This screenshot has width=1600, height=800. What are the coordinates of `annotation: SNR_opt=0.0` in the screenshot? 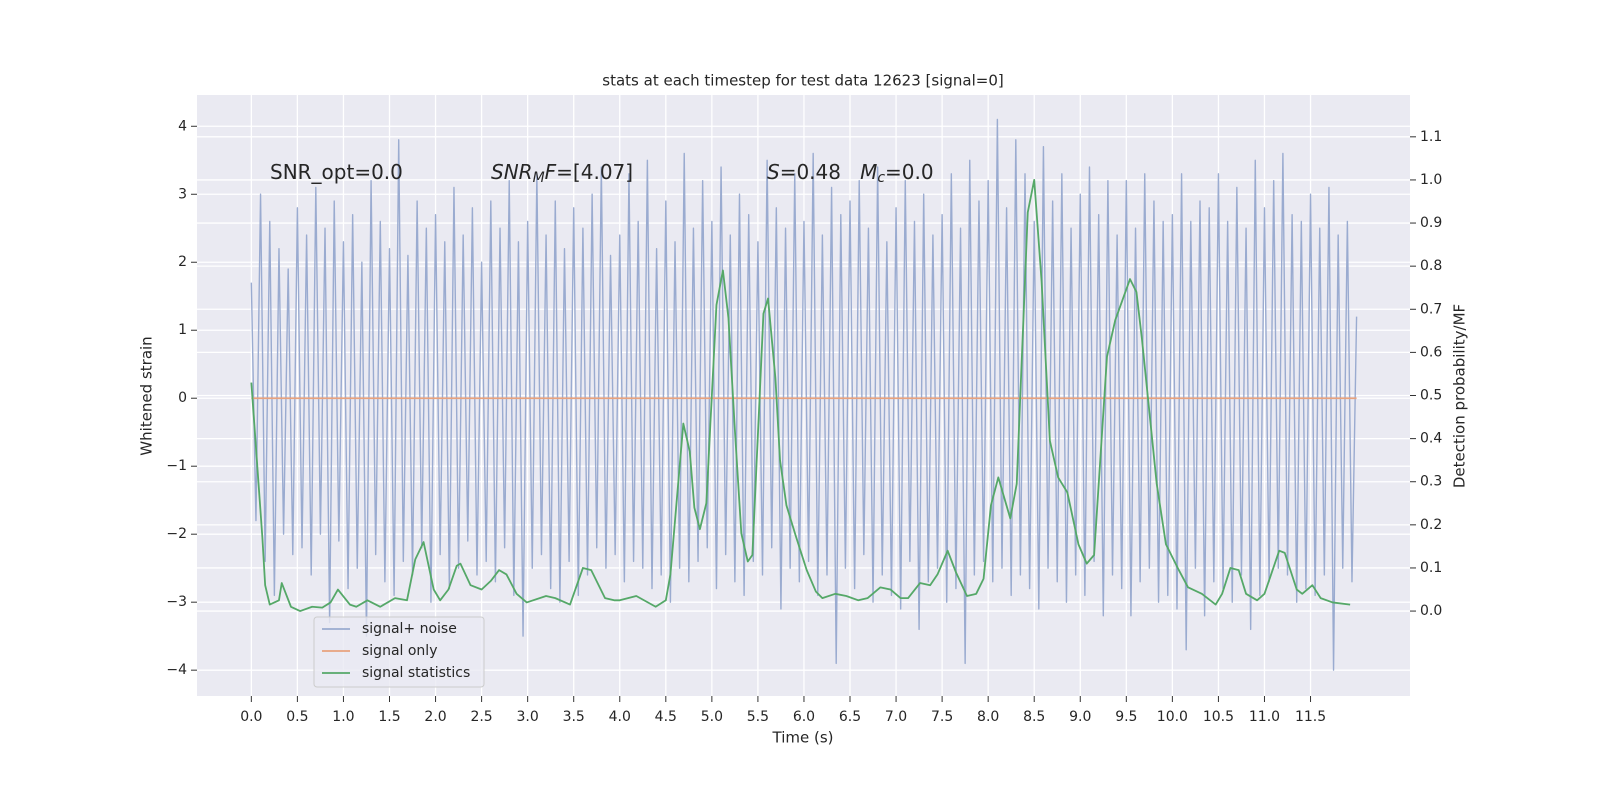 It's located at (336, 172).